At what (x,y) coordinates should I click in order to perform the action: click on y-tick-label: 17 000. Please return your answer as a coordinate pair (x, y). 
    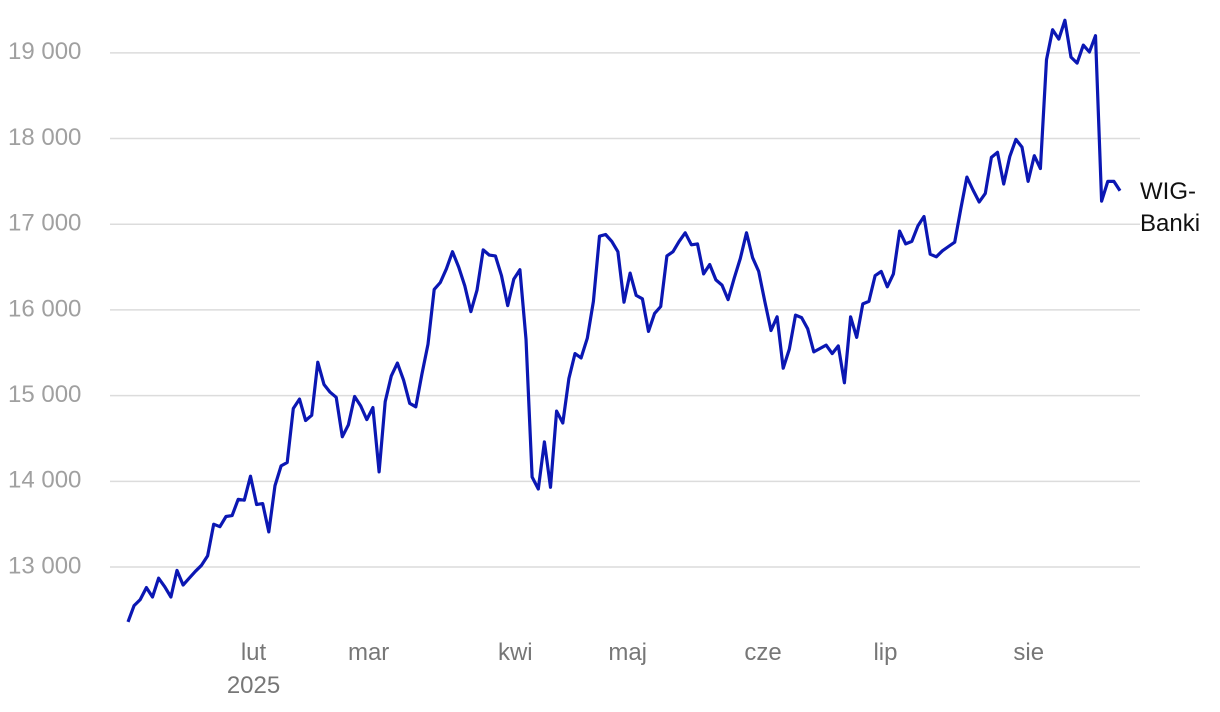
    Looking at the image, I should click on (44, 223).